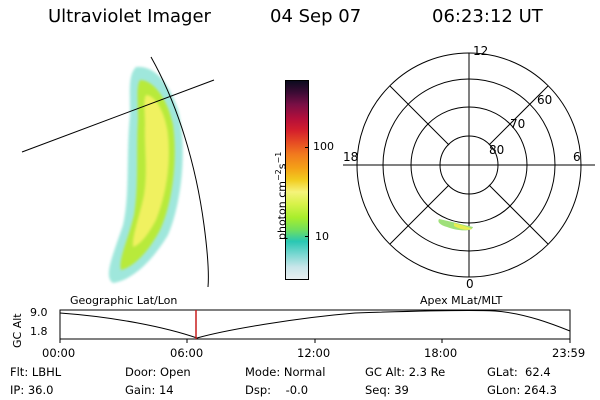  Describe the element at coordinates (314, 353) in the screenshot. I see `time-tick-1200: 12:00` at that location.